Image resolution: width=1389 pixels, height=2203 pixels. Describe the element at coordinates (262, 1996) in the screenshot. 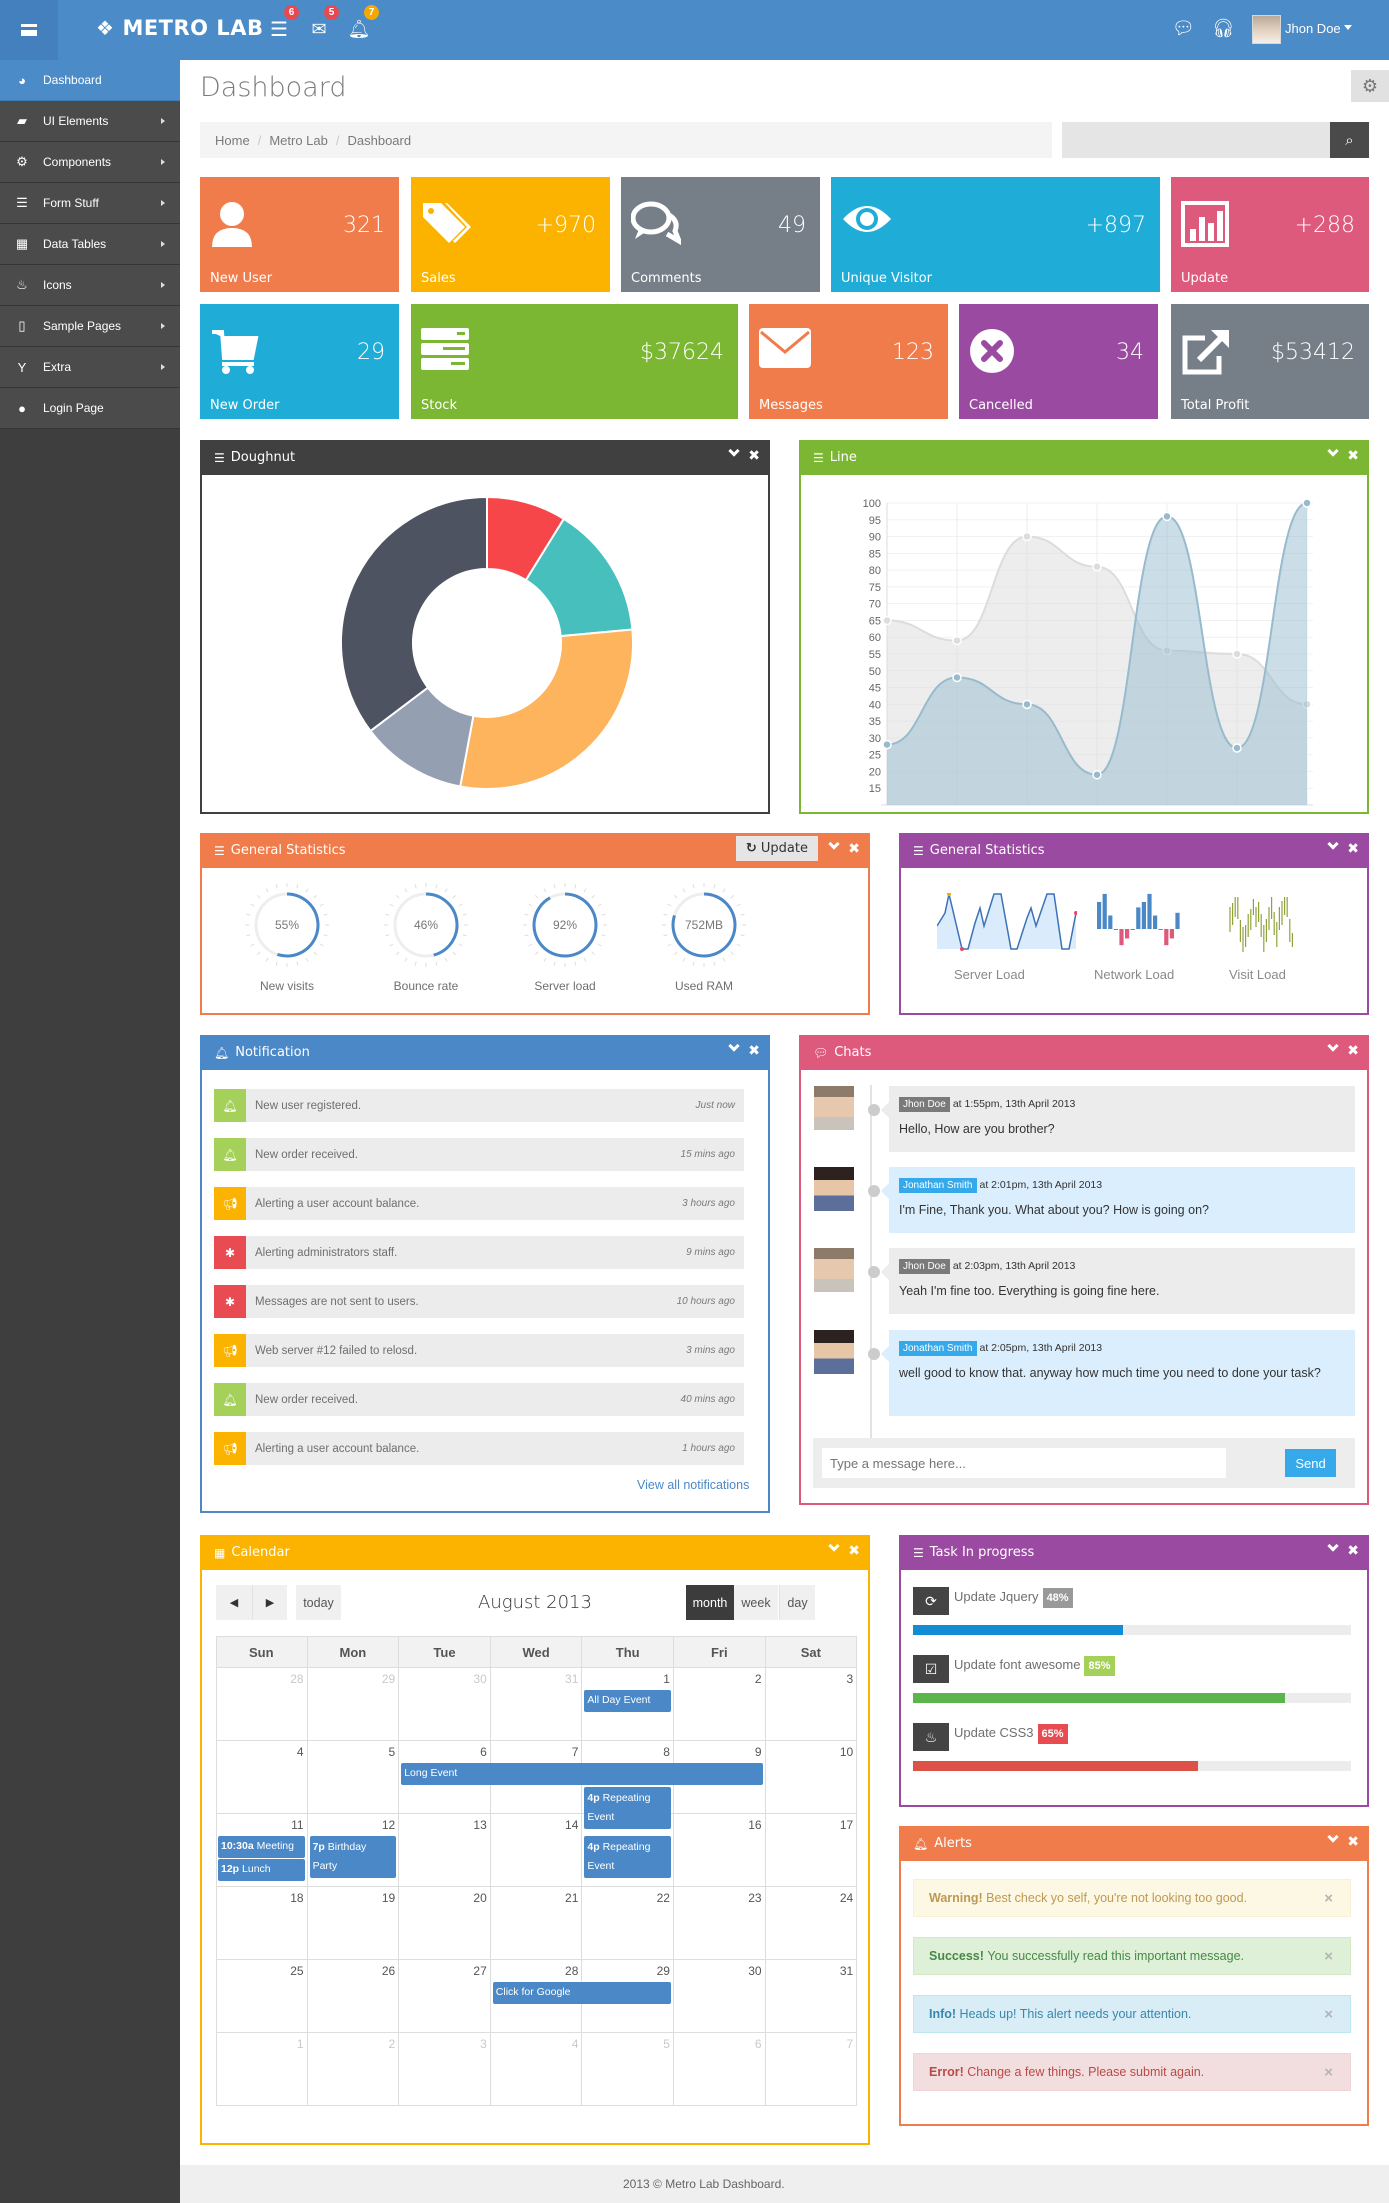

I see `calendar-day-cell: 25` at that location.